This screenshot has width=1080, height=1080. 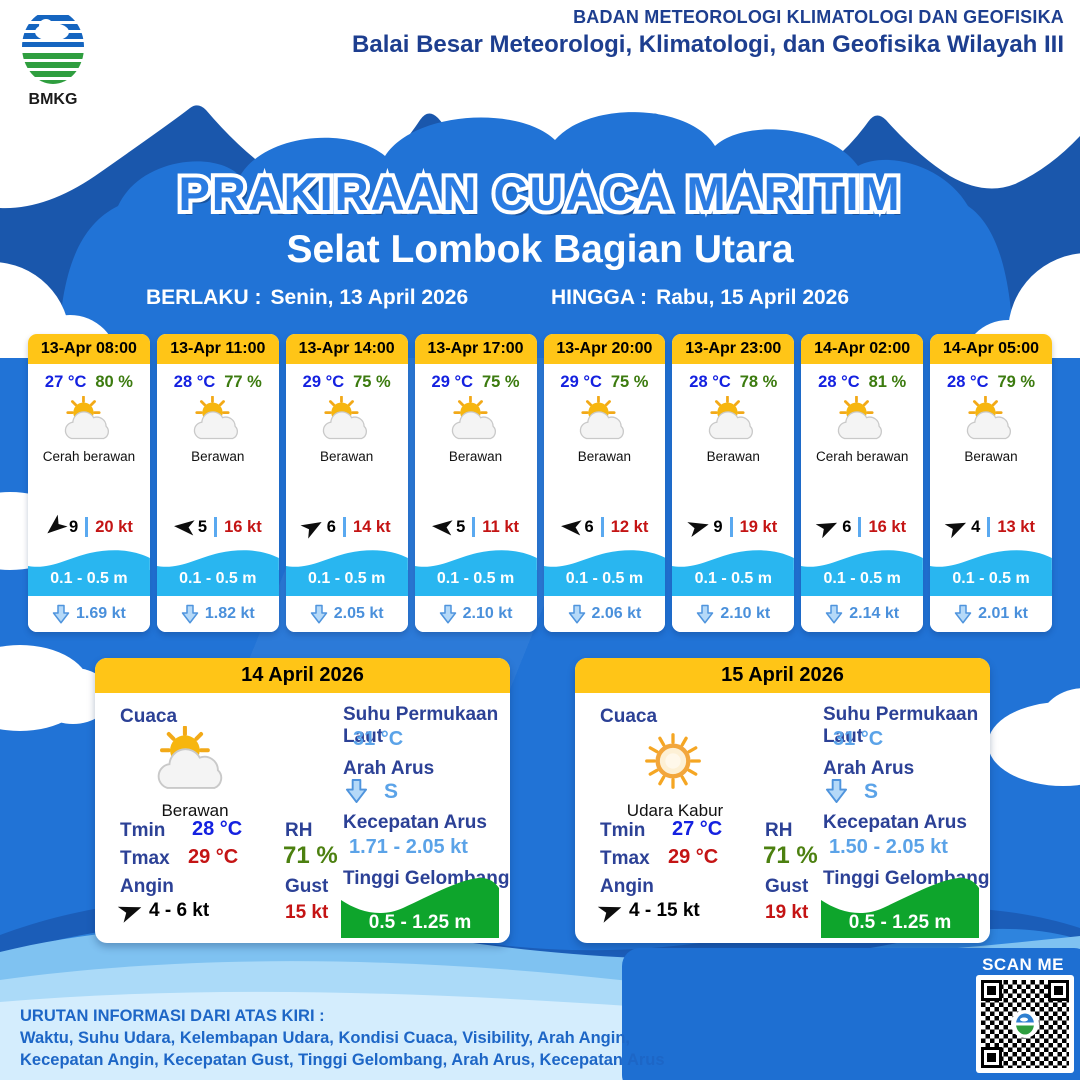 I want to click on wind-row: 6 16 kt, so click(x=862, y=528).